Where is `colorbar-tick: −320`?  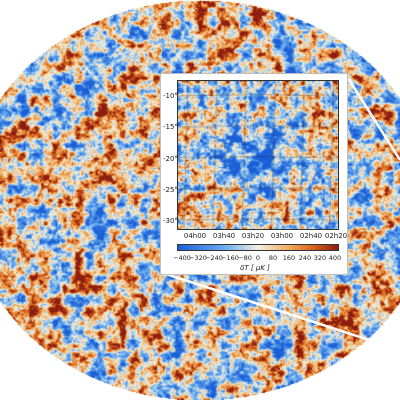
colorbar-tick: −320 is located at coordinates (198, 258).